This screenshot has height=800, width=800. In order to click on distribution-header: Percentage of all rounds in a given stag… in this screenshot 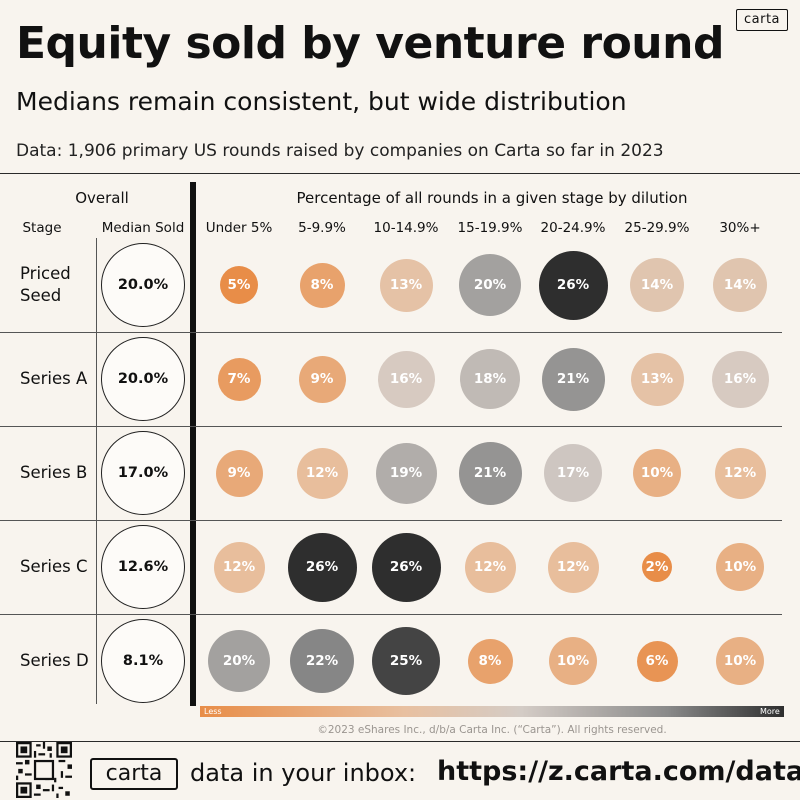, I will do `click(492, 198)`.